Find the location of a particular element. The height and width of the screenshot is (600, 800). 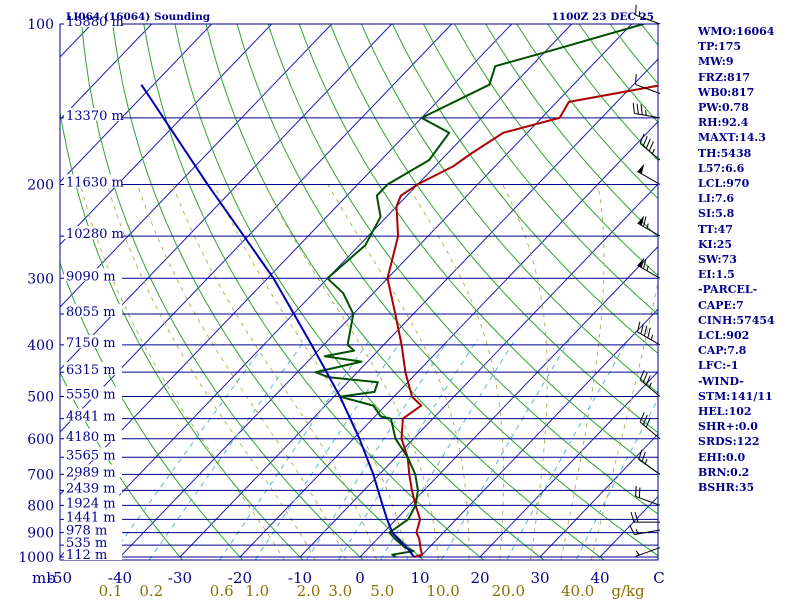

stat-item: EHI:0.0 is located at coordinates (722, 457).